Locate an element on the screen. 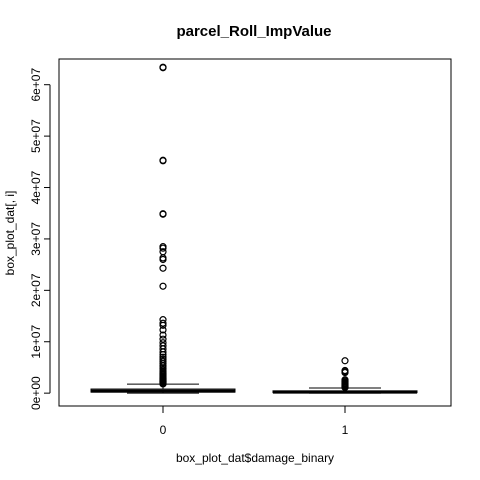 This screenshot has width=480, height=480. x-tick-label: 0 is located at coordinates (163, 430).